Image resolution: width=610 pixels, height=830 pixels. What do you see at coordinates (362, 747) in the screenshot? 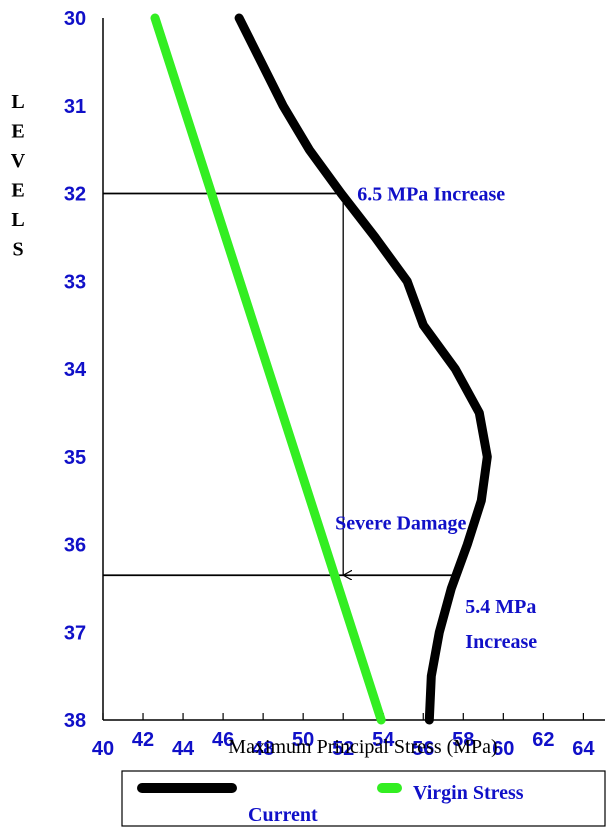
I see `x-axis-title: Maximum Principal Stress (MPa)` at bounding box center [362, 747].